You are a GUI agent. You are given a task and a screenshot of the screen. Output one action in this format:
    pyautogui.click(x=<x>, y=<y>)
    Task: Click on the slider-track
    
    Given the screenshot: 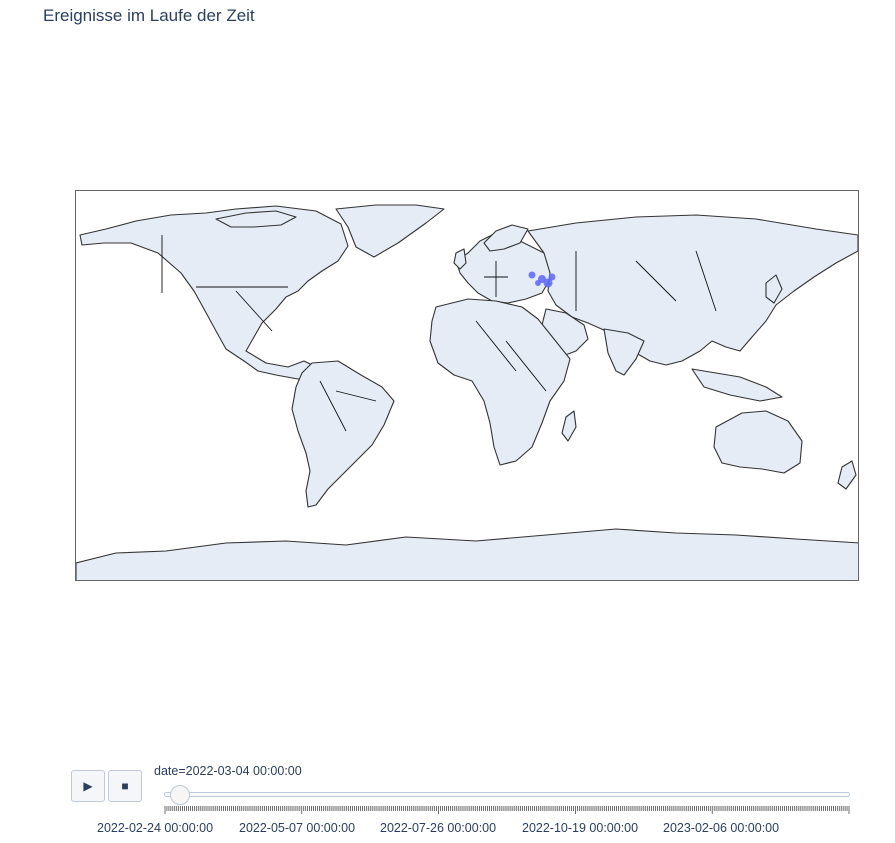 What is the action you would take?
    pyautogui.click(x=507, y=794)
    